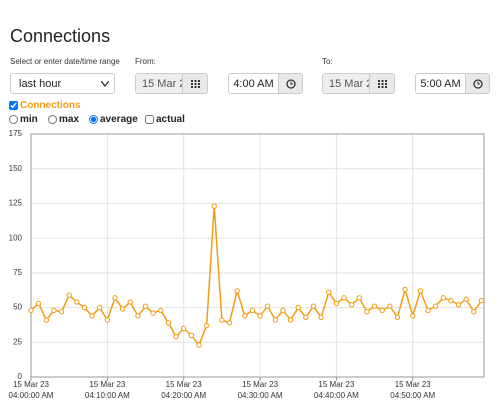 The image size is (500, 403). I want to click on legend-label: Connections, so click(50, 105).